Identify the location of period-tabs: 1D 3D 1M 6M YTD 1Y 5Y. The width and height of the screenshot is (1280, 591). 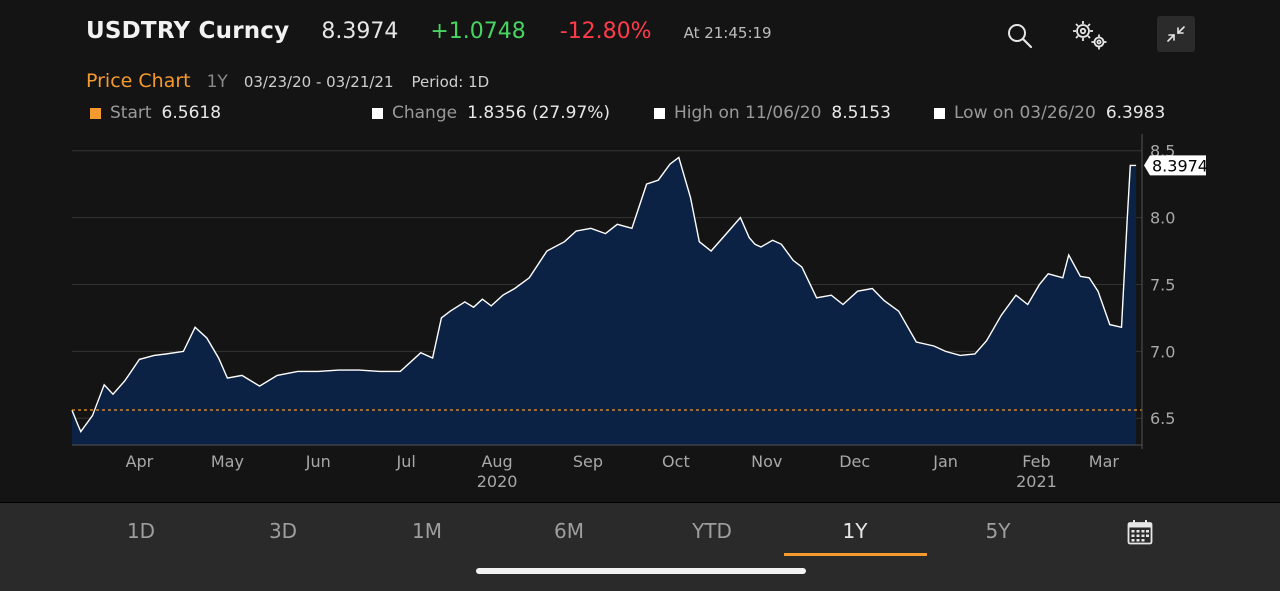
(640, 547).